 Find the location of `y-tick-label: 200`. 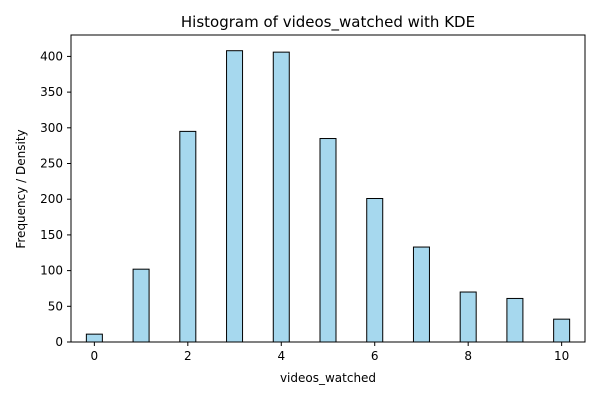

y-tick-label: 200 is located at coordinates (51, 199).